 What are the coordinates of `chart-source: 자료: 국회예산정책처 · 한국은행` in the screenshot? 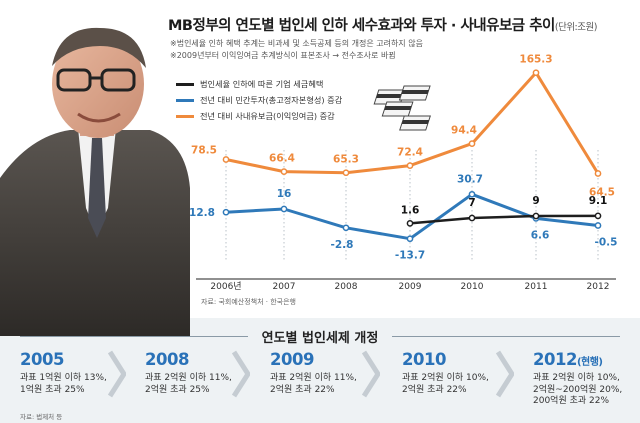 It's located at (248, 302).